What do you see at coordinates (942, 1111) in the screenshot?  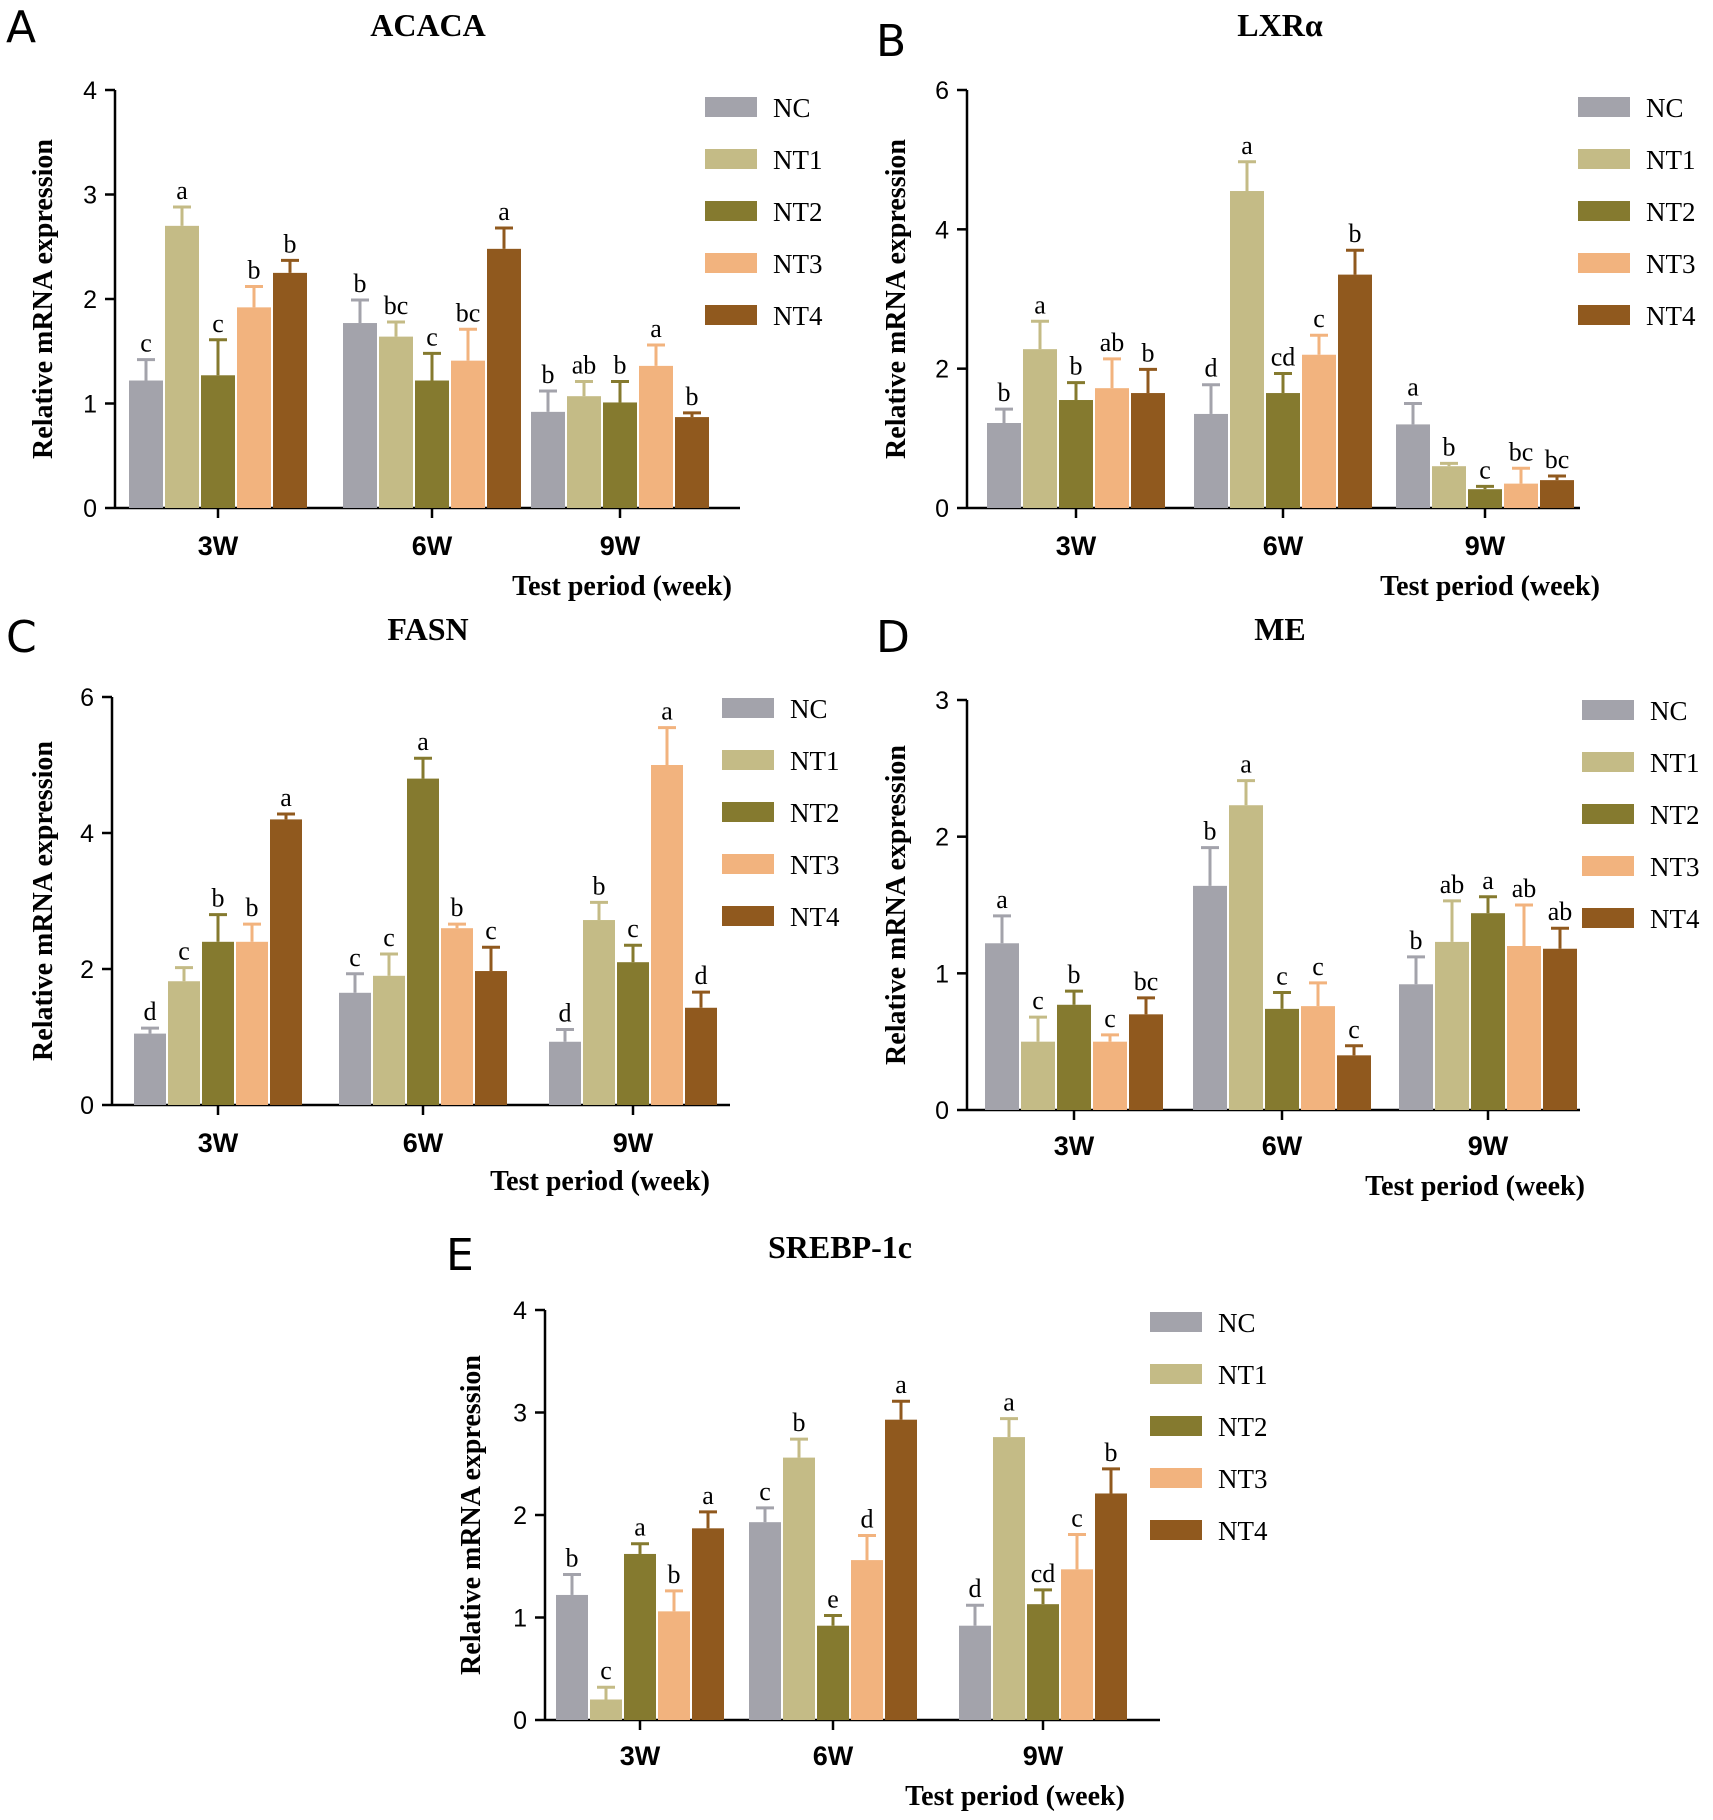 I see `y-tick-label: 0` at bounding box center [942, 1111].